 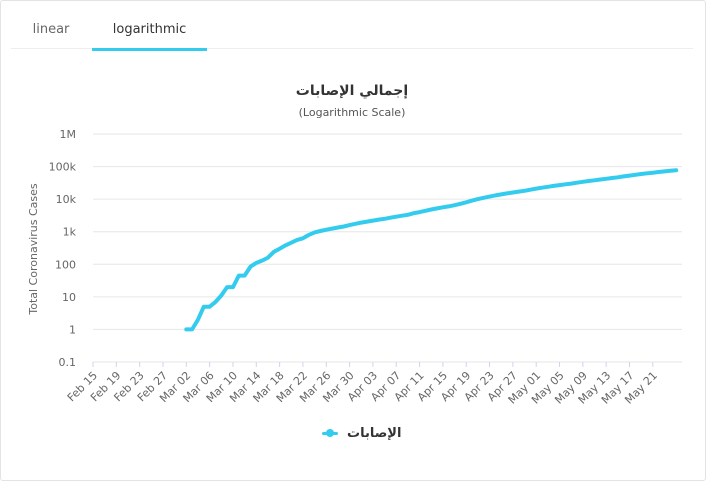 What do you see at coordinates (330, 433) in the screenshot?
I see `legend-line-icon` at bounding box center [330, 433].